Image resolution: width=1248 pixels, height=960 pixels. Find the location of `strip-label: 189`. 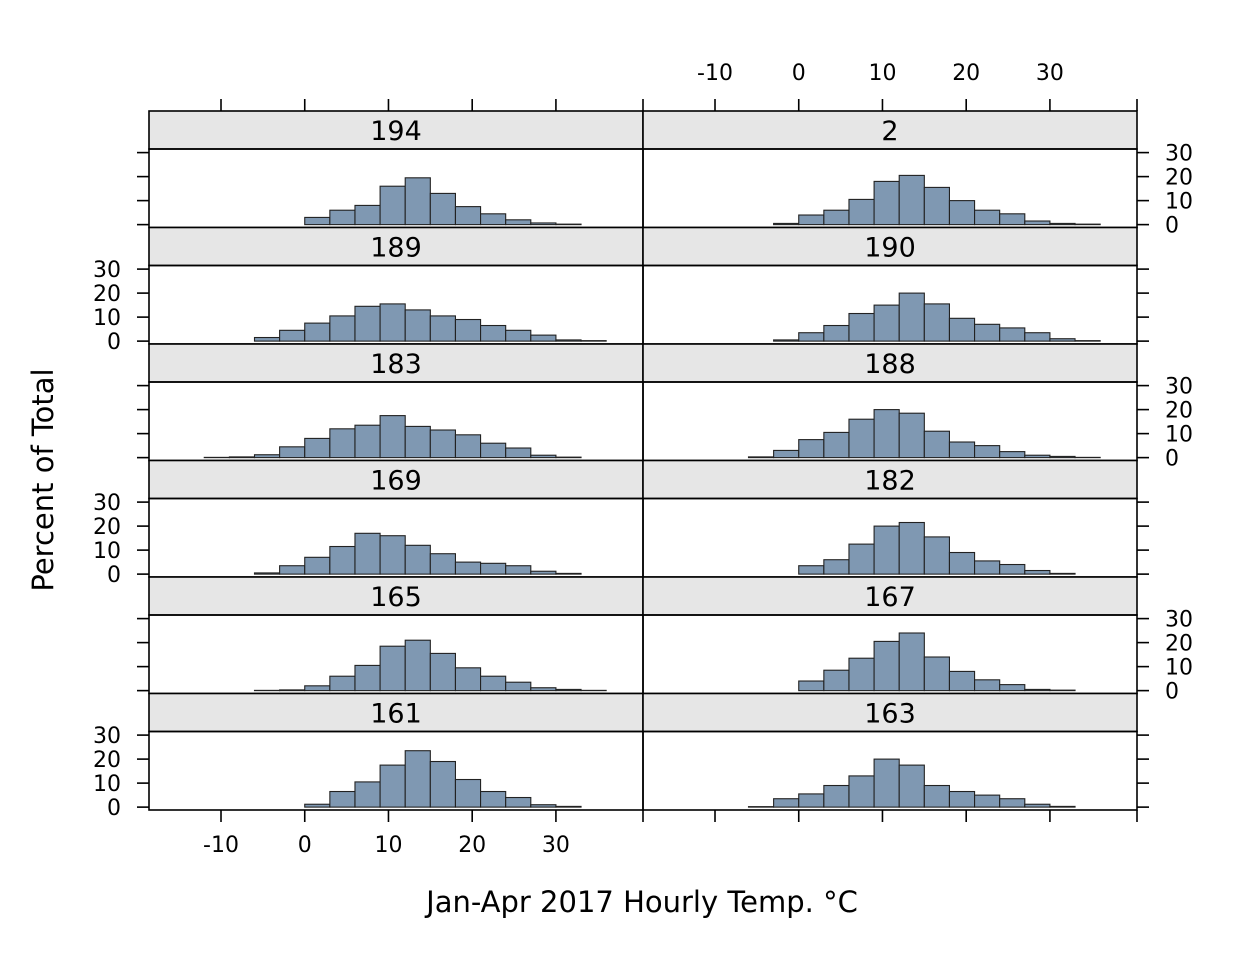

strip-label: 189 is located at coordinates (396, 248).